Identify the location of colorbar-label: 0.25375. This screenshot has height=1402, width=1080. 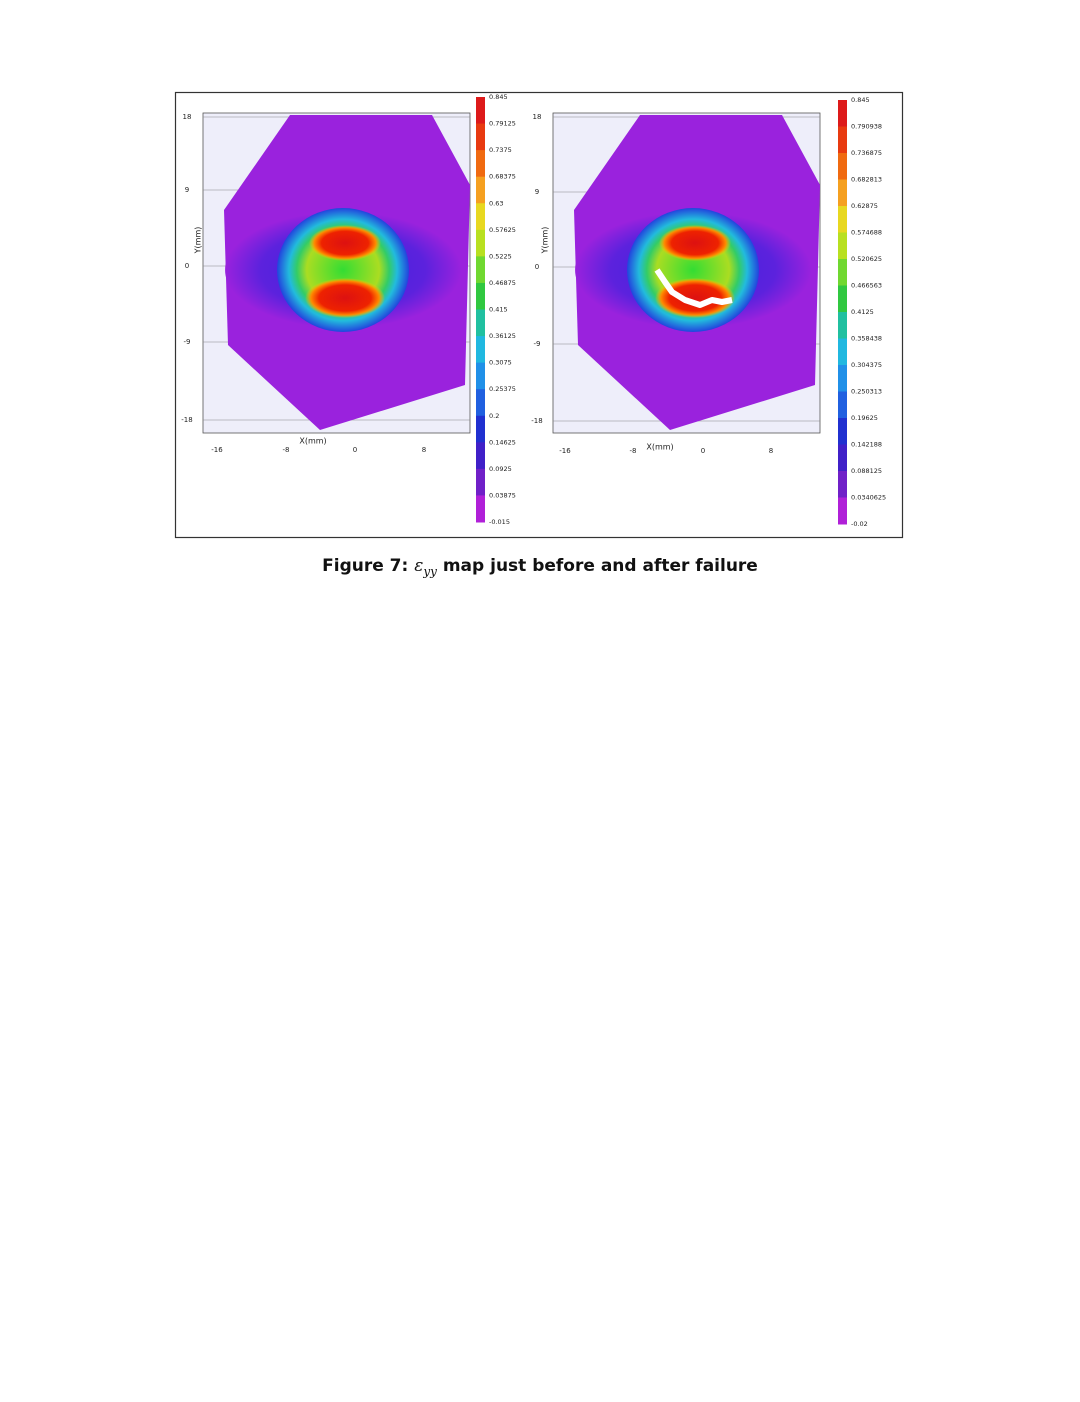
(502, 389).